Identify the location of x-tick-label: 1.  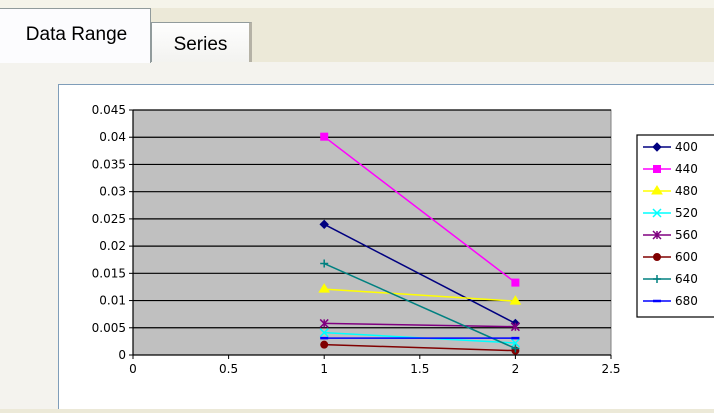
(324, 369).